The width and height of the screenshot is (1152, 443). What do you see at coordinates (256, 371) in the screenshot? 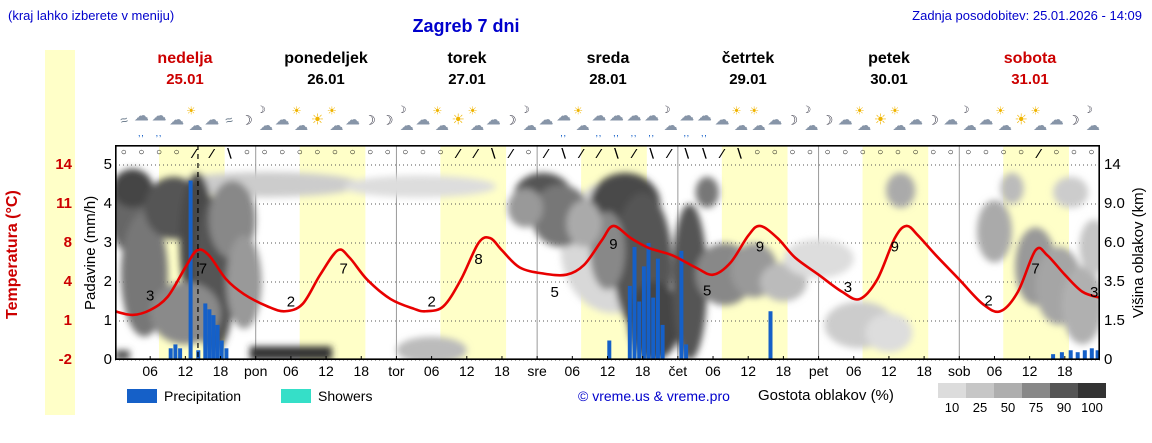
I see `time-tick-label: pon` at bounding box center [256, 371].